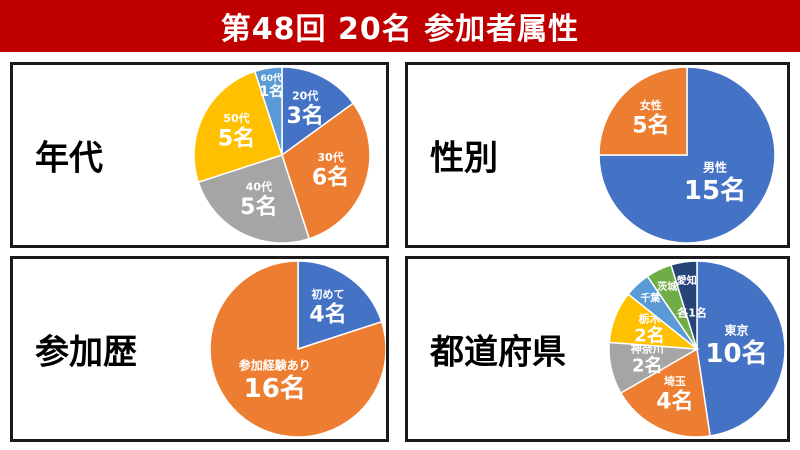 The width and height of the screenshot is (800, 450). I want to click on pie-category-label-history-1: 参加経験あり, so click(275, 364).